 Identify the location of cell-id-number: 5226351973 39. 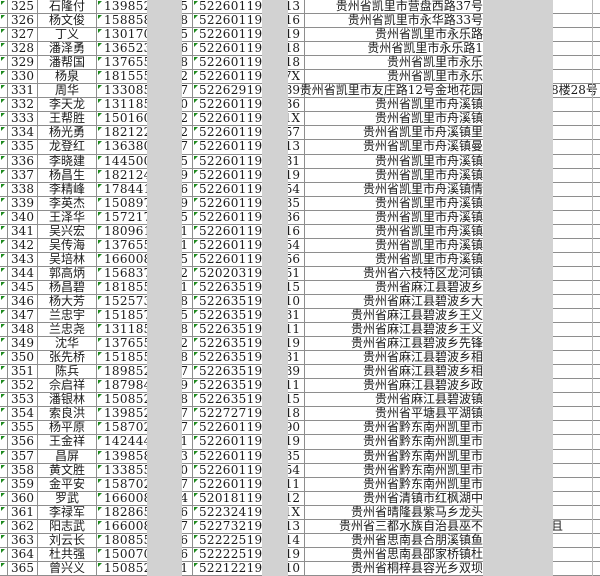
(249, 372).